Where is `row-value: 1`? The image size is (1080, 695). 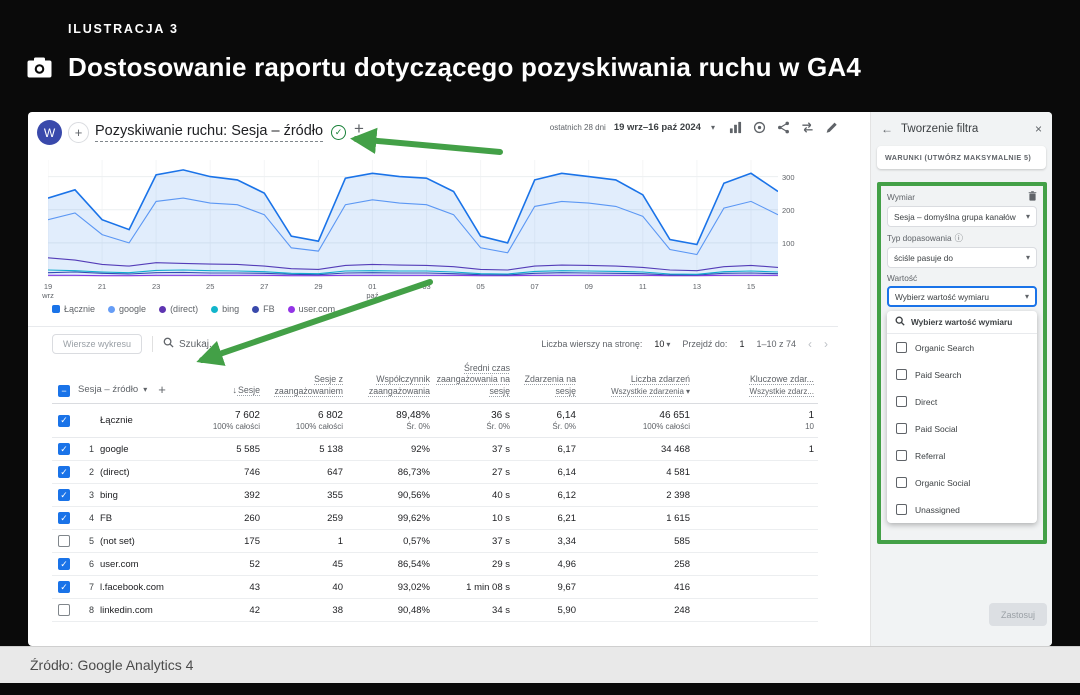
row-value: 1 is located at coordinates (340, 541).